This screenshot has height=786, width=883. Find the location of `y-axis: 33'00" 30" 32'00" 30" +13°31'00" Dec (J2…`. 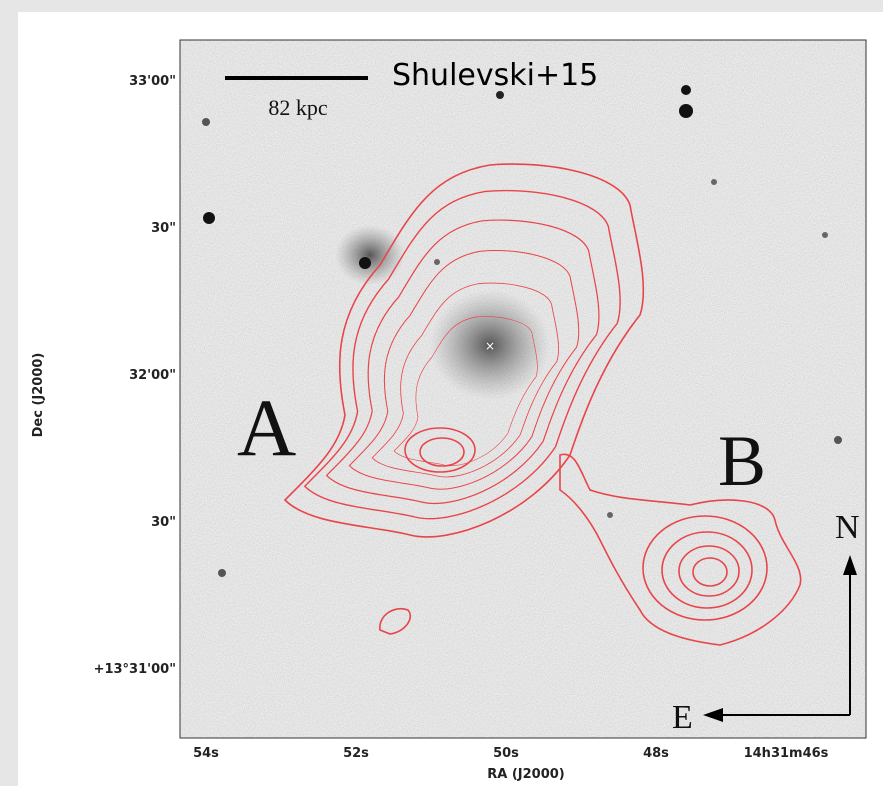

y-axis: 33'00" 30" 32'00" 30" +13°31'00" Dec (J2… is located at coordinates (103, 375).